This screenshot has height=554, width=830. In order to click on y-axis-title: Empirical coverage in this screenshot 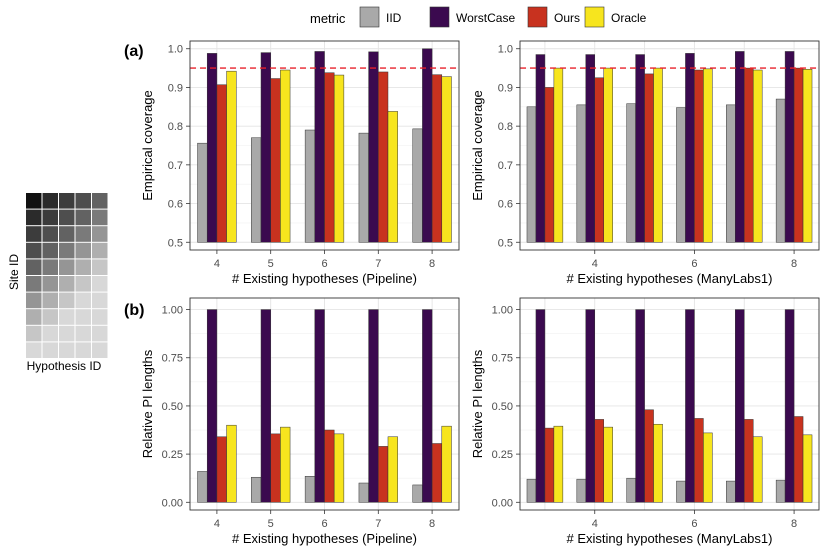, I will do `click(147, 145)`.